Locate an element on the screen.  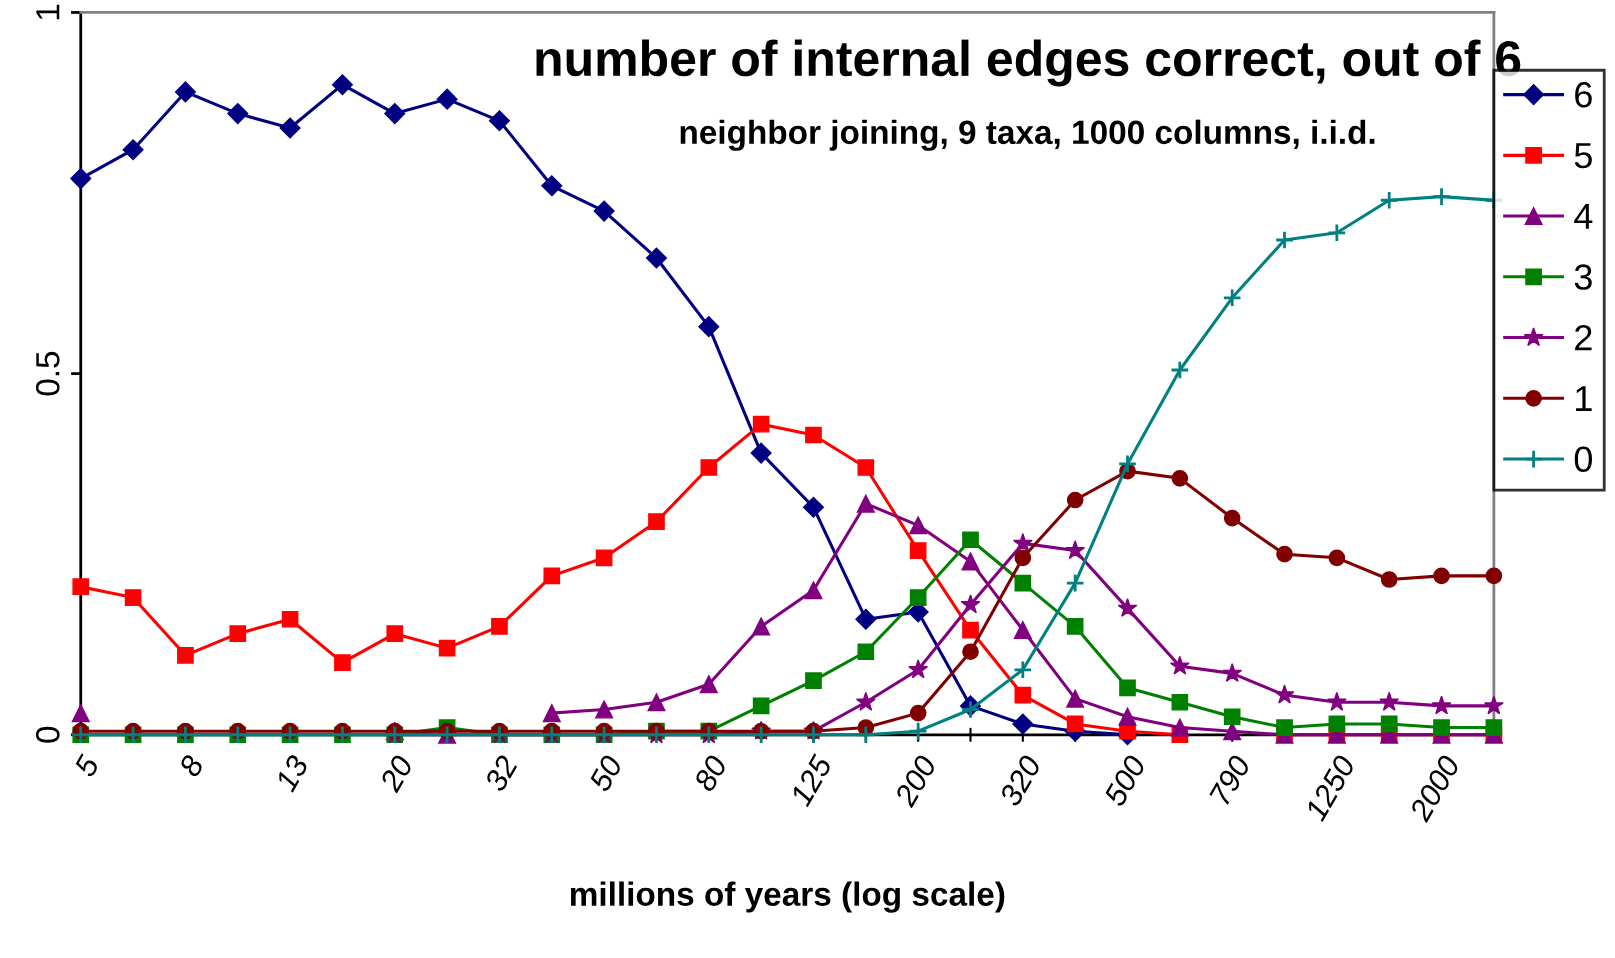
x-tick-label: 20 is located at coordinates (396, 773).